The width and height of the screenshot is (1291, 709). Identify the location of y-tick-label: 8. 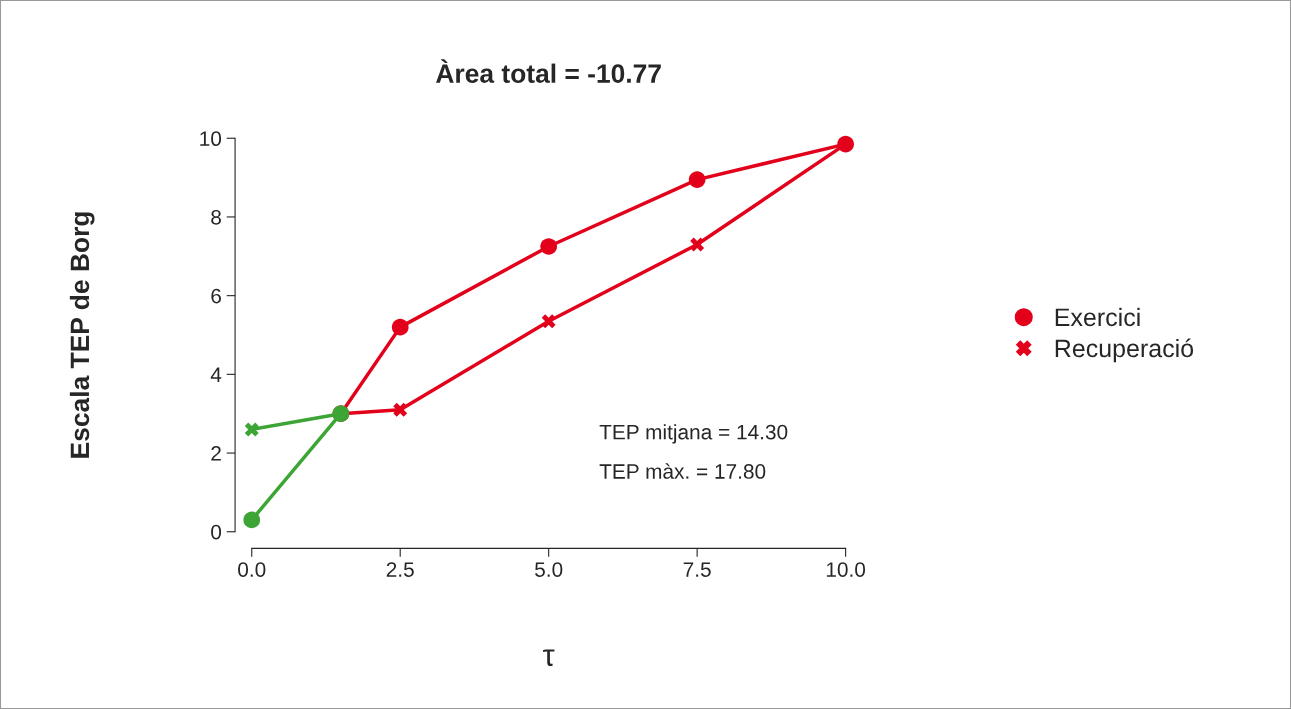
(216, 217).